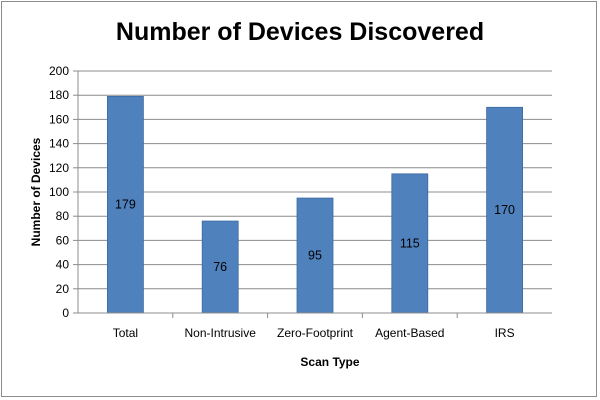 The height and width of the screenshot is (400, 600). What do you see at coordinates (59, 168) in the screenshot?
I see `y-tick-label: 120` at bounding box center [59, 168].